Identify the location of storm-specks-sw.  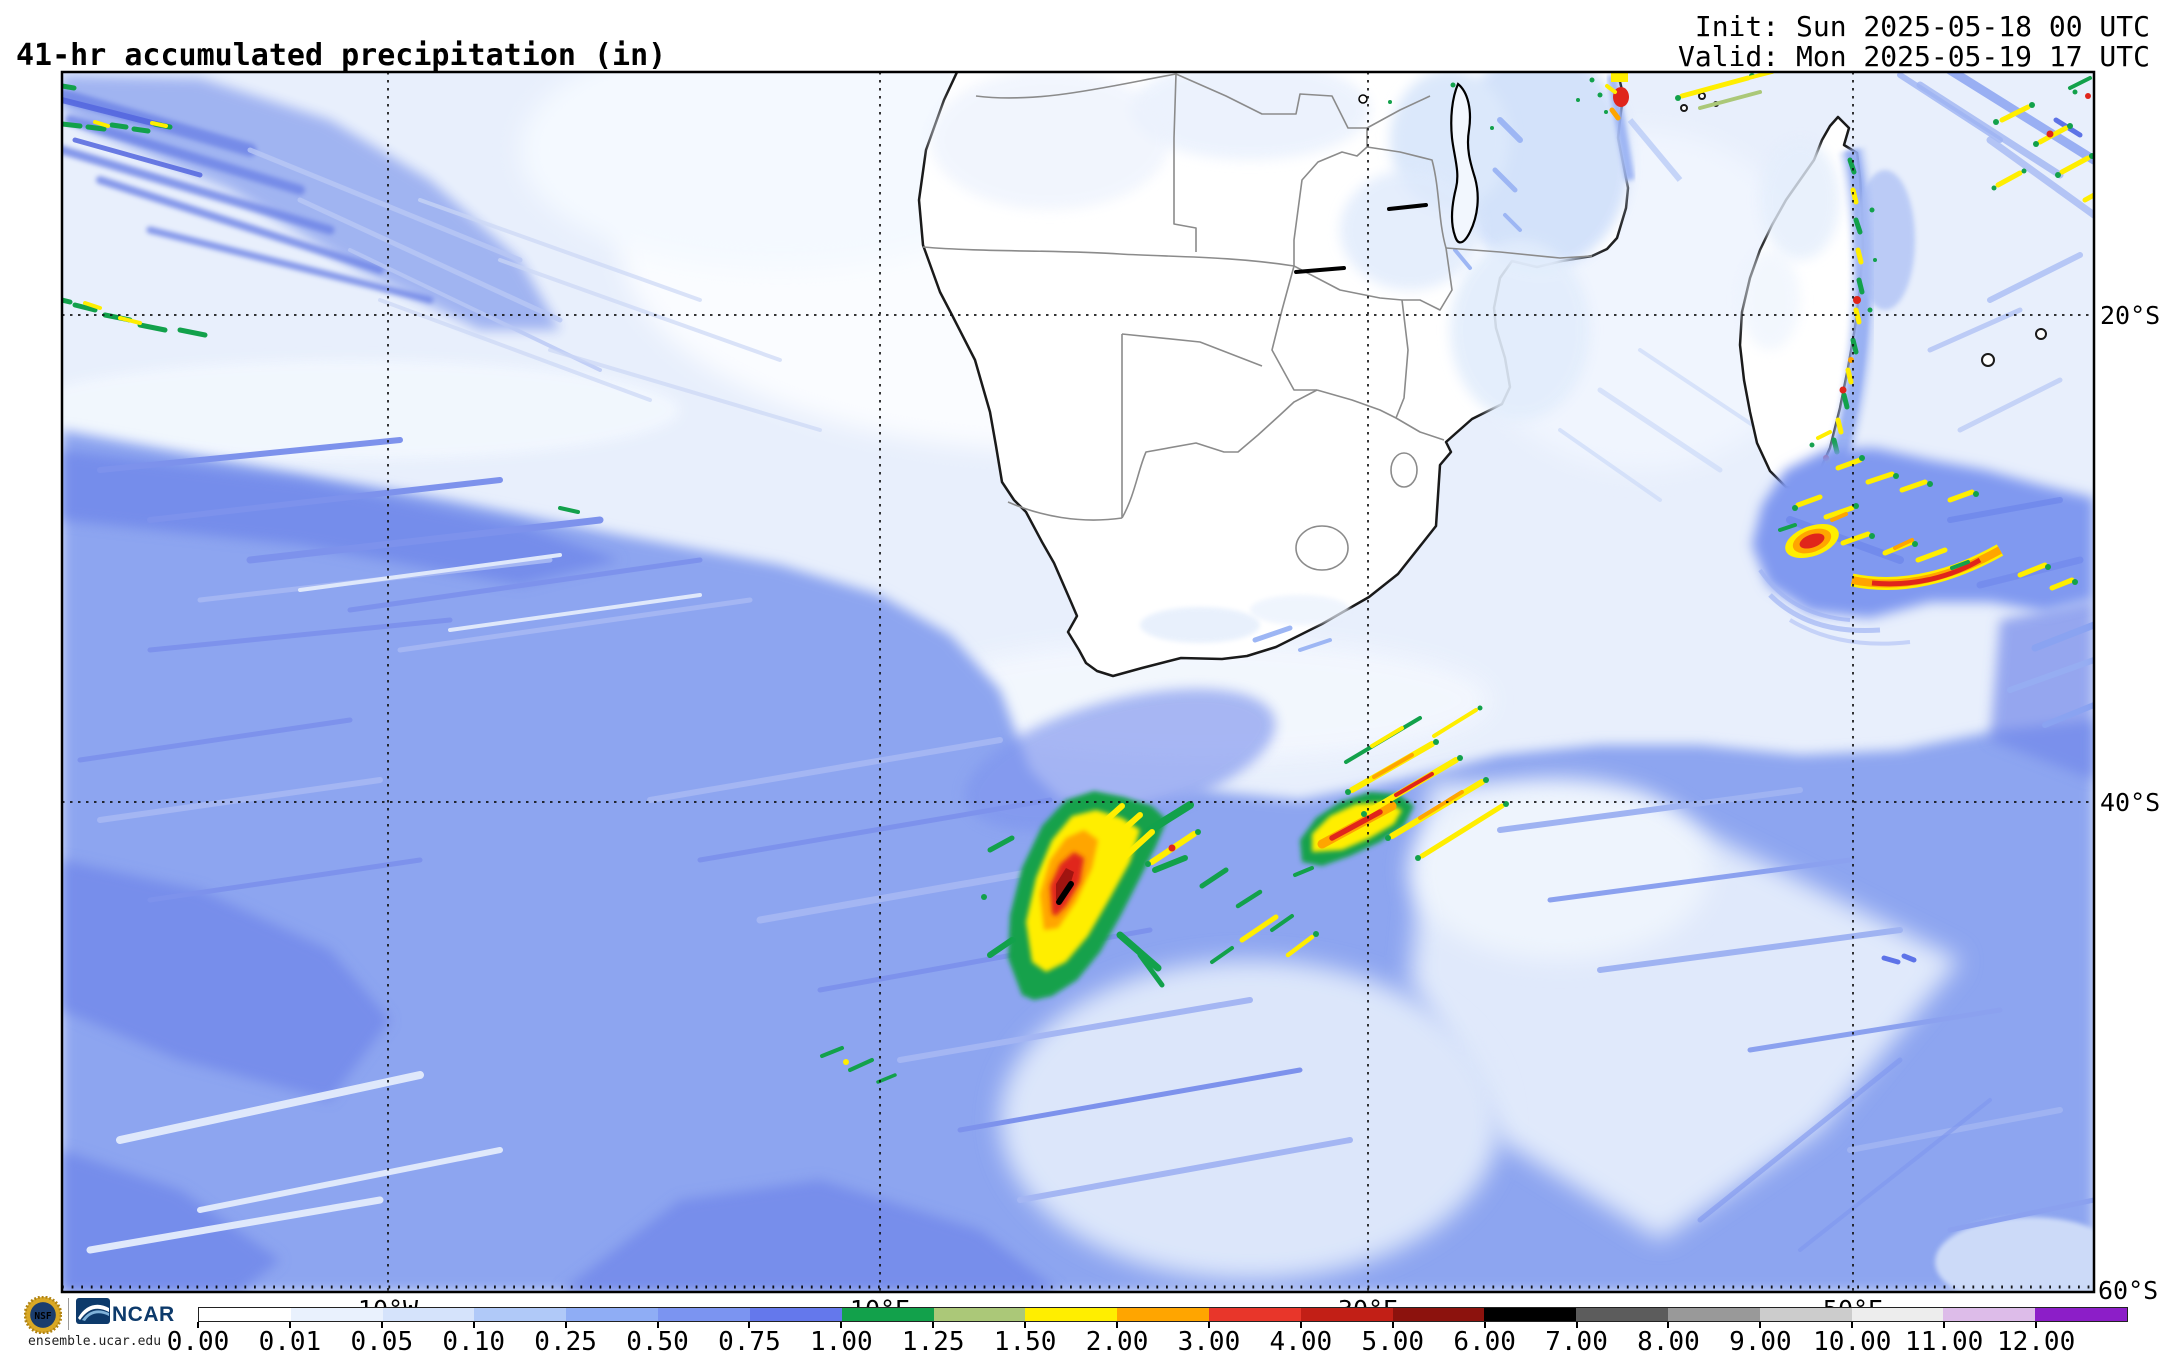
(858, 1065).